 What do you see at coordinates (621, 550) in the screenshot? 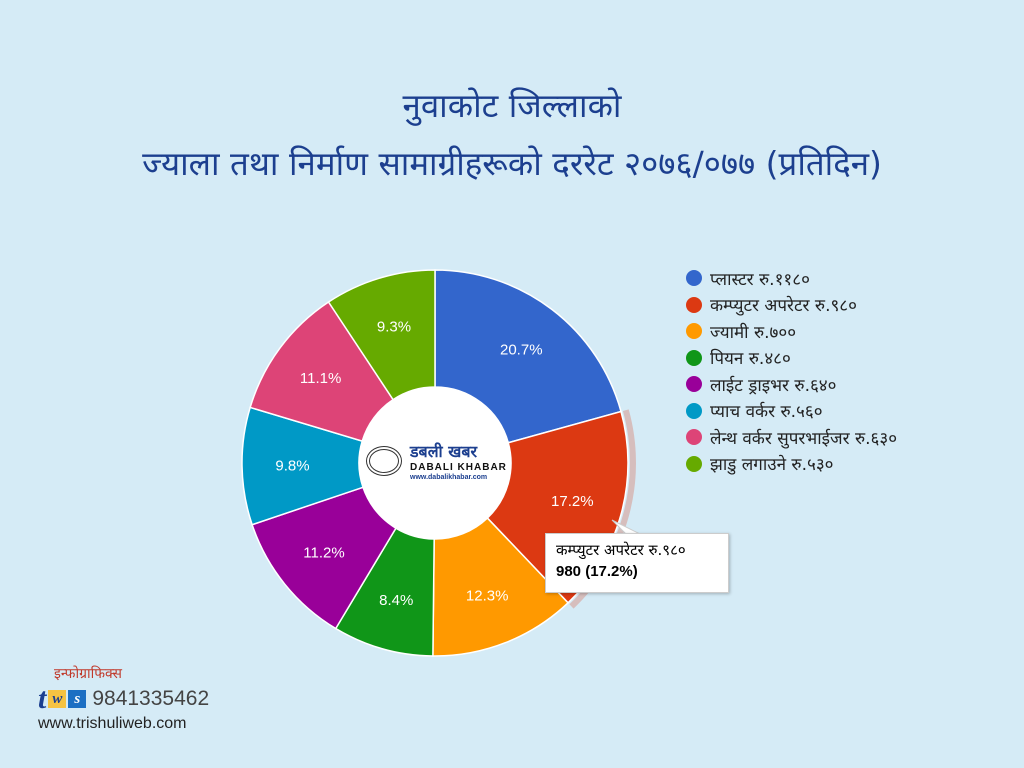
I see `tooltip-label: कम्प्युटर अपरेटर रु.९८०` at bounding box center [621, 550].